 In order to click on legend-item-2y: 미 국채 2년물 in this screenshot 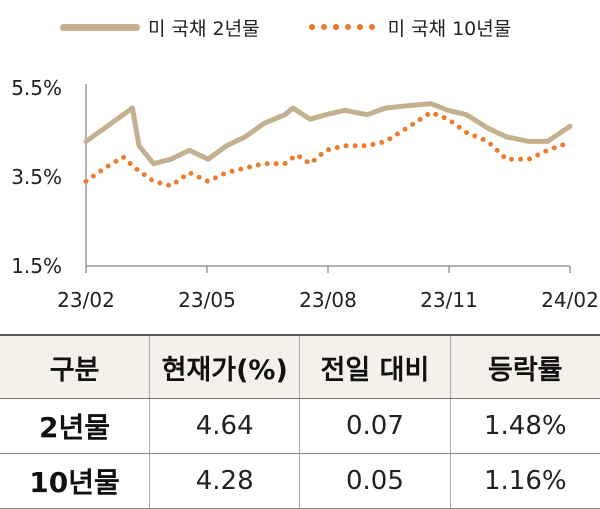, I will do `click(160, 27)`.